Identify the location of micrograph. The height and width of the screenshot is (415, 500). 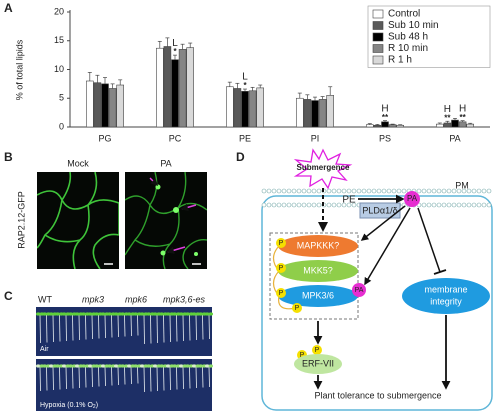
(78, 220).